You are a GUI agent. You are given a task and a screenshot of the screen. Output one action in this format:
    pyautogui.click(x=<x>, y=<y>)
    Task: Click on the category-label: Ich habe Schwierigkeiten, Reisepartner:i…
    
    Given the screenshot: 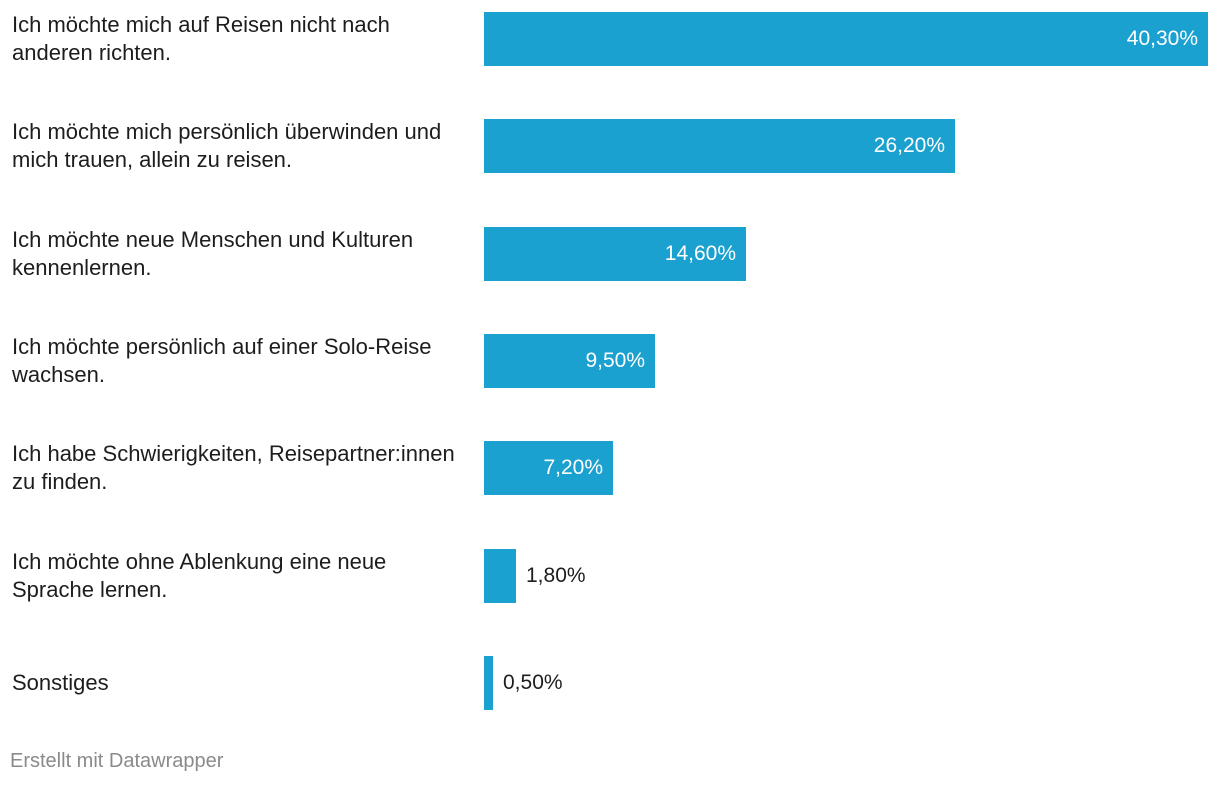 What is the action you would take?
    pyautogui.click(x=233, y=467)
    